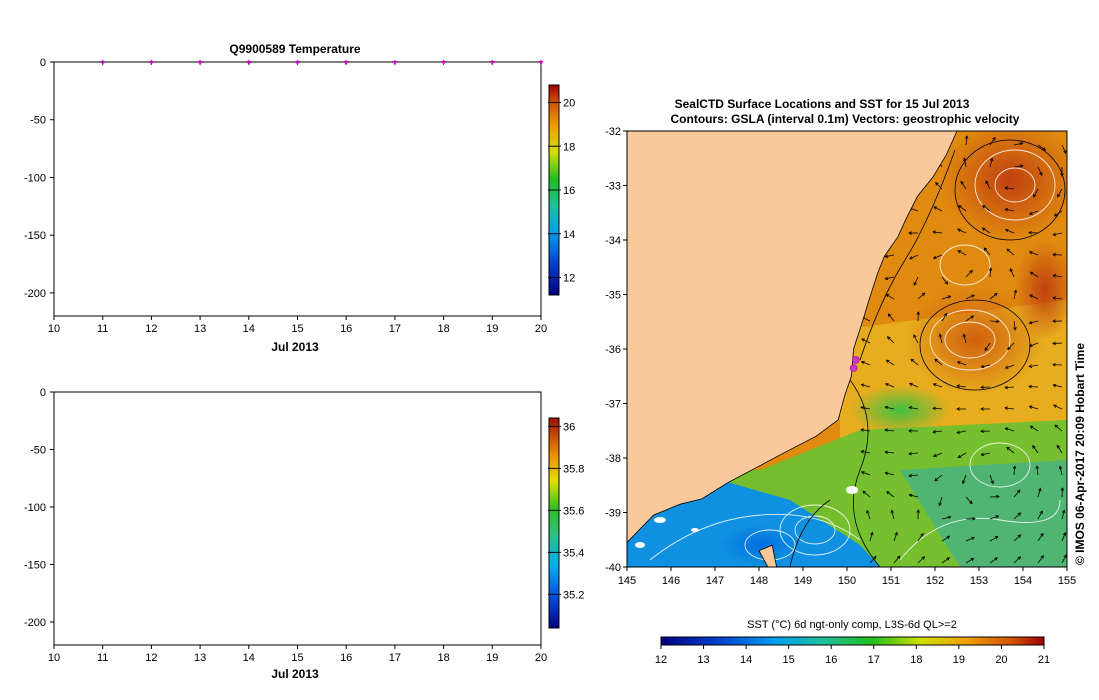 The height and width of the screenshot is (700, 1099). What do you see at coordinates (554, 523) in the screenshot?
I see `salinity-colorbar` at bounding box center [554, 523].